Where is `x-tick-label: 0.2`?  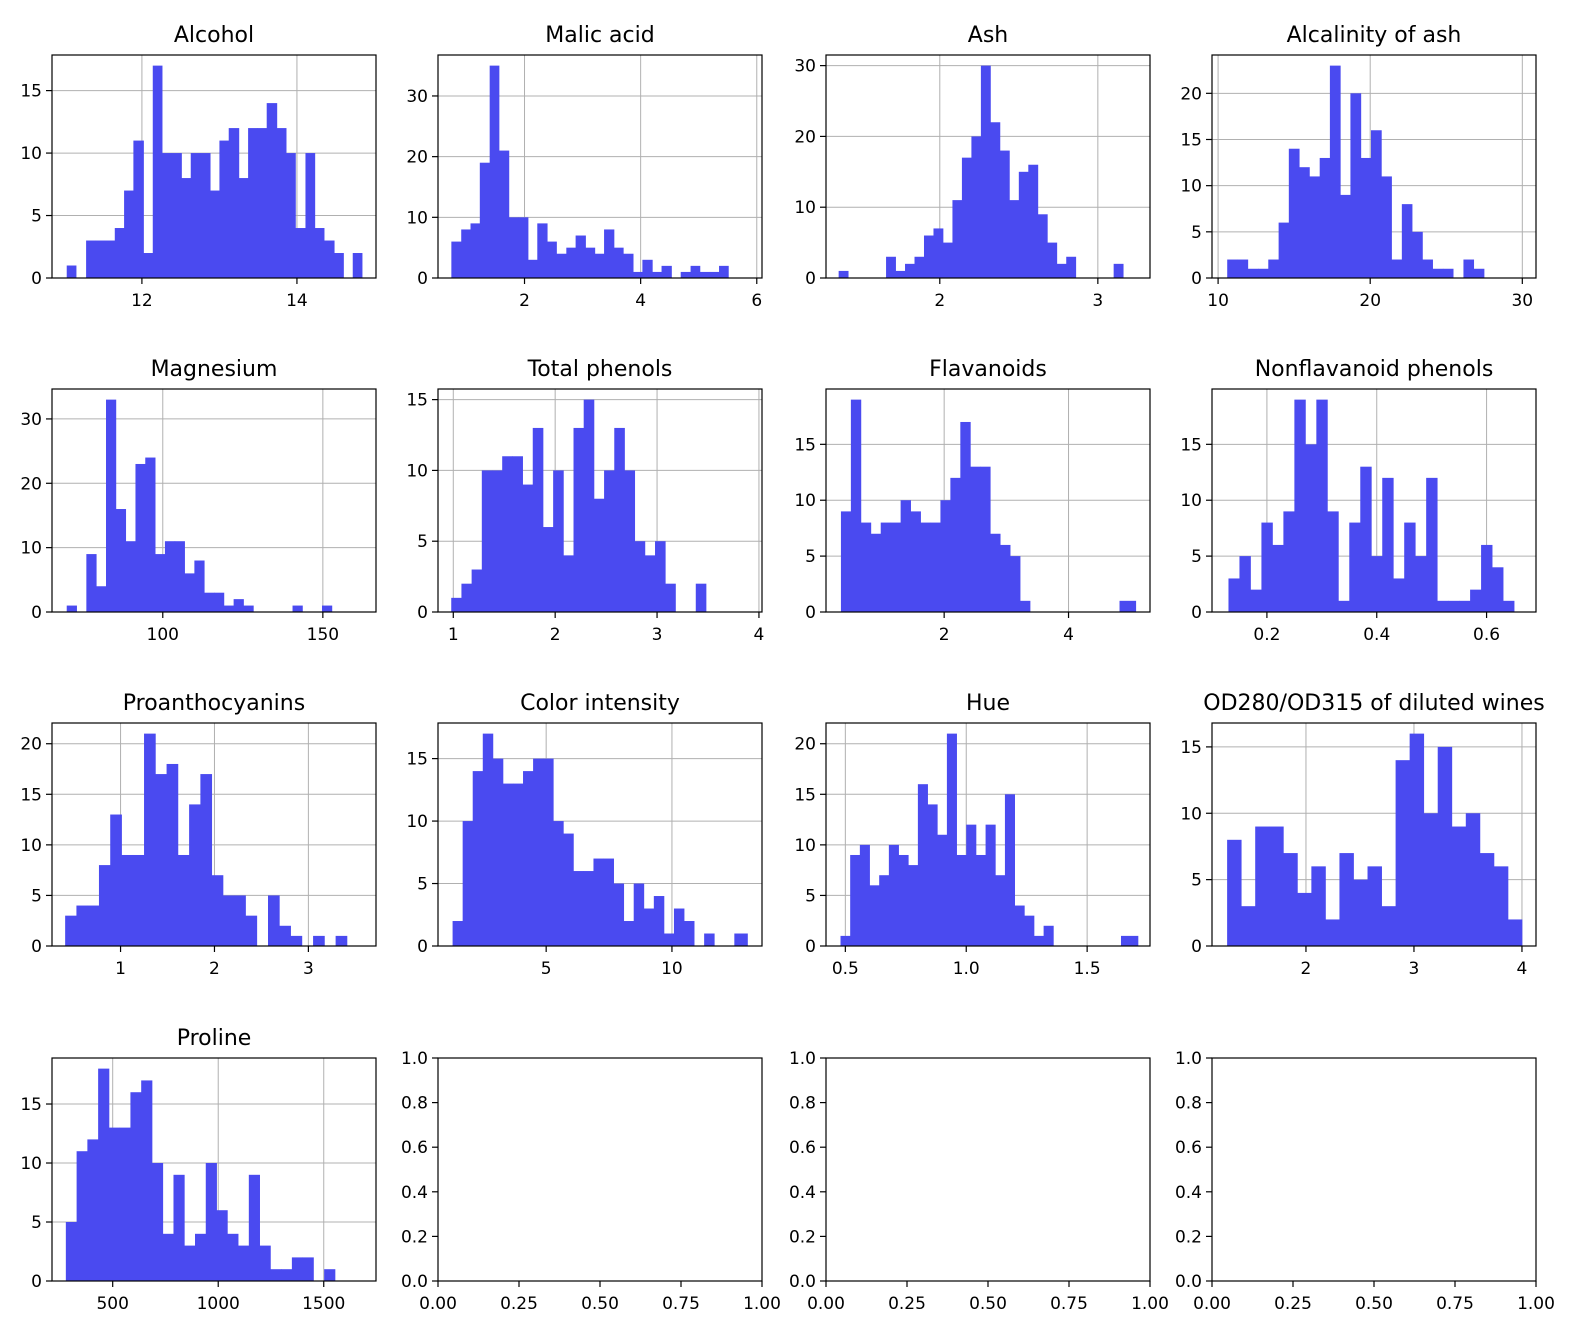
x-tick-label: 0.2 is located at coordinates (1266, 635).